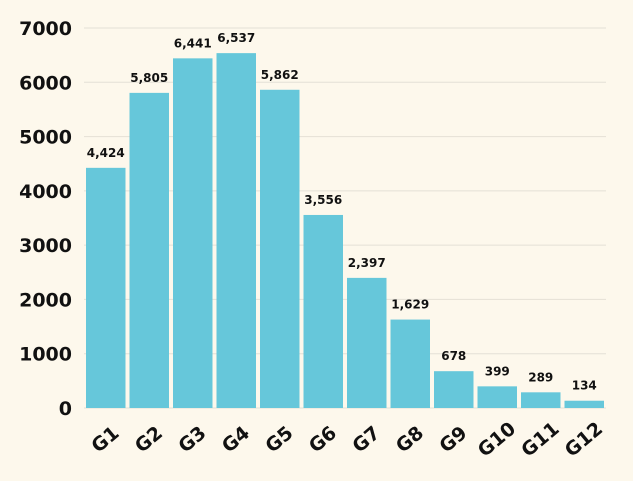  Describe the element at coordinates (410, 305) in the screenshot. I see `data-label: 1,629` at that location.